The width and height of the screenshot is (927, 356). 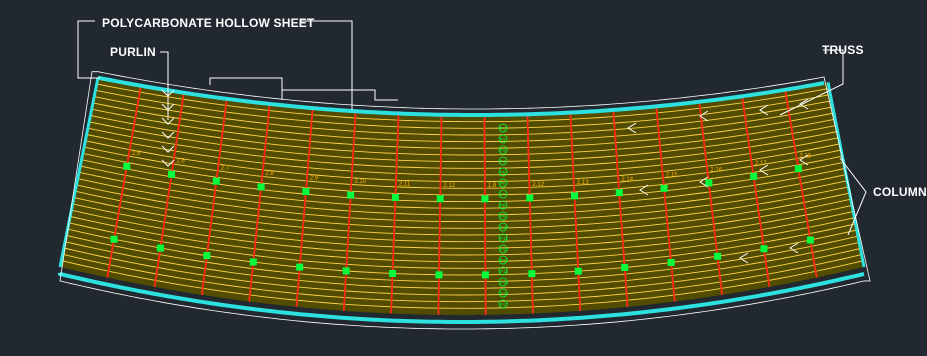 I want to click on truss-tag: 2.17, so click(x=761, y=164).